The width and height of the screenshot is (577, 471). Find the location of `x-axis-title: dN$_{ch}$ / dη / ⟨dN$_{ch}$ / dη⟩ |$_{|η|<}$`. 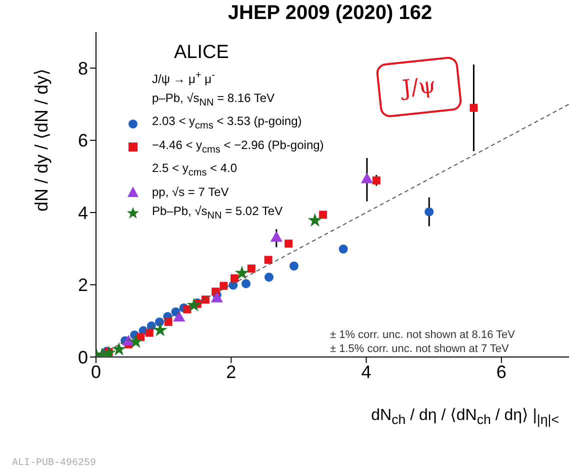

x-axis-title: dN$_{ch}$ / dη / ⟨dN$_{ch}$ / dη⟩ |$_{|η|<}$ is located at coordinates (465, 417).